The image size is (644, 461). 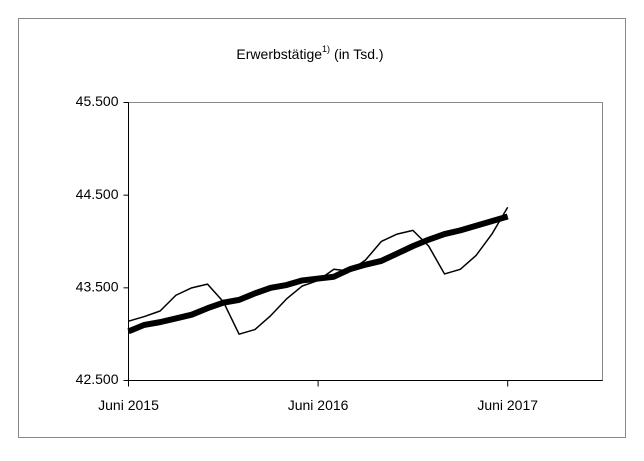 I want to click on y-tick-label: 42.500, so click(x=97, y=379).